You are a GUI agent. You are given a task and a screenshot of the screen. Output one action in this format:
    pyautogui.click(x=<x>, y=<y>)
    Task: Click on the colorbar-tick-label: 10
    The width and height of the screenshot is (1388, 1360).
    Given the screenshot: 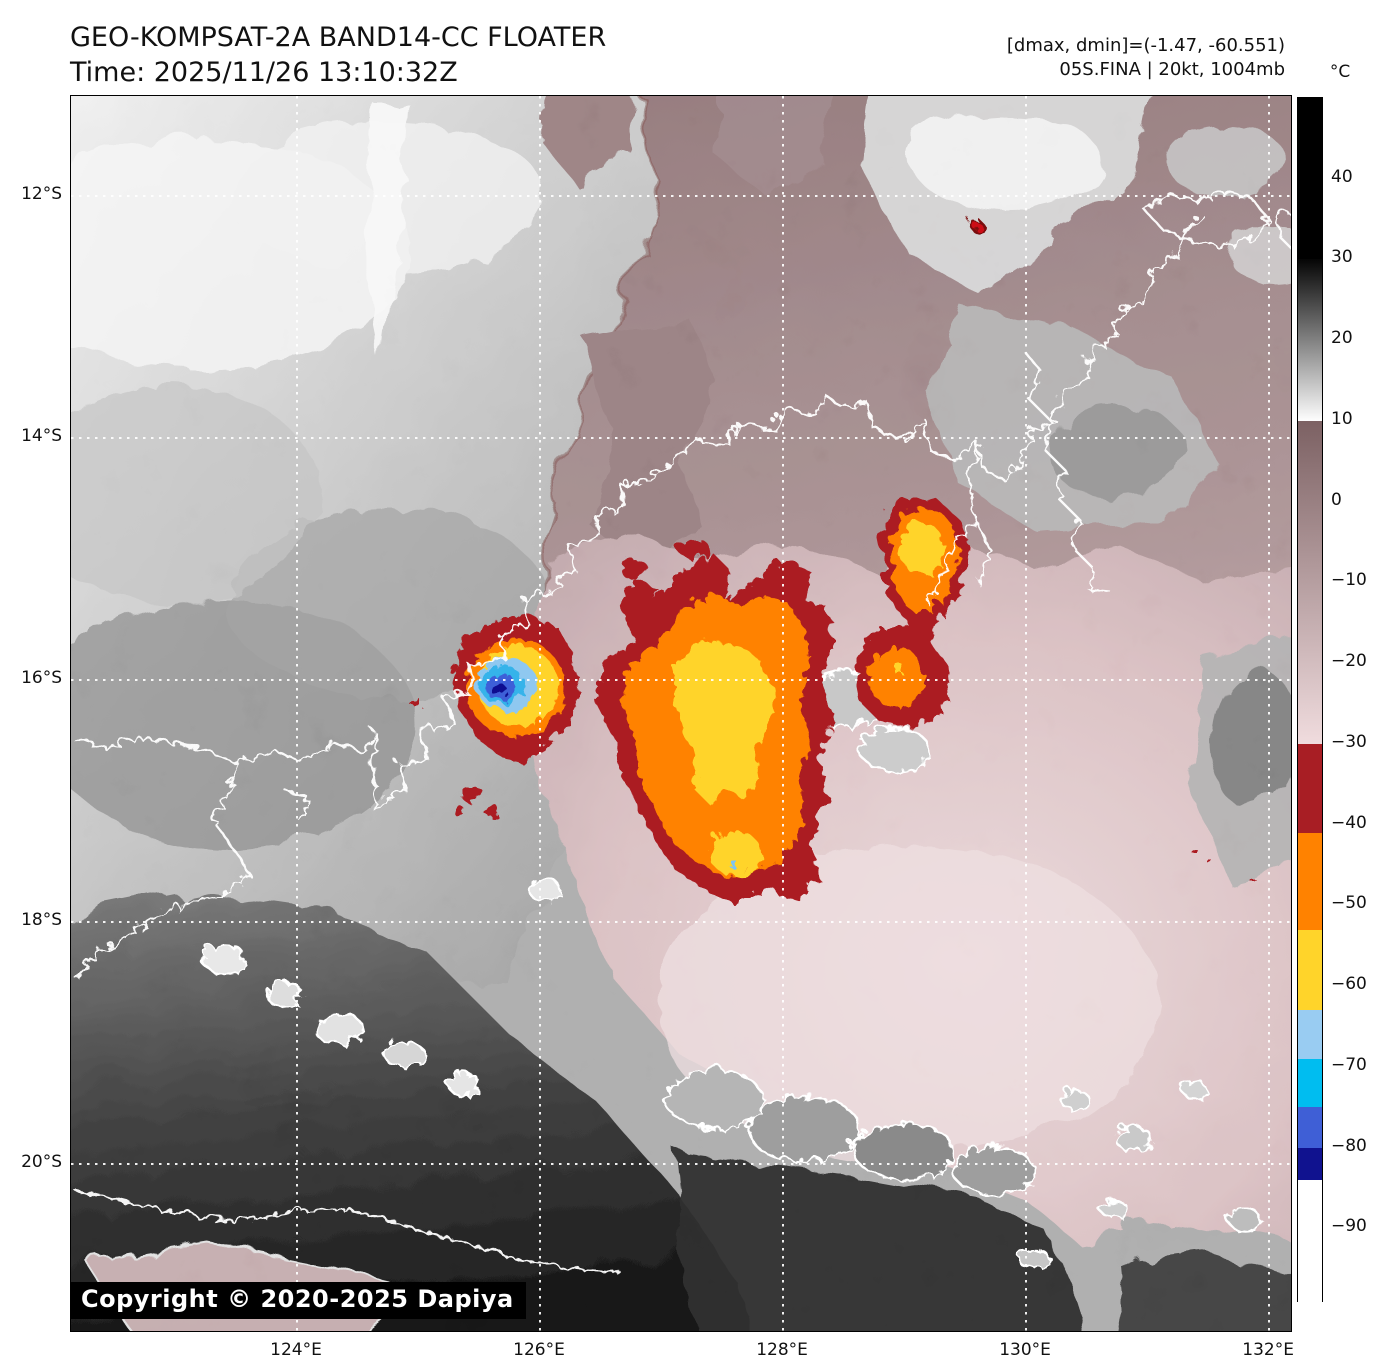 What is the action you would take?
    pyautogui.click(x=1342, y=418)
    